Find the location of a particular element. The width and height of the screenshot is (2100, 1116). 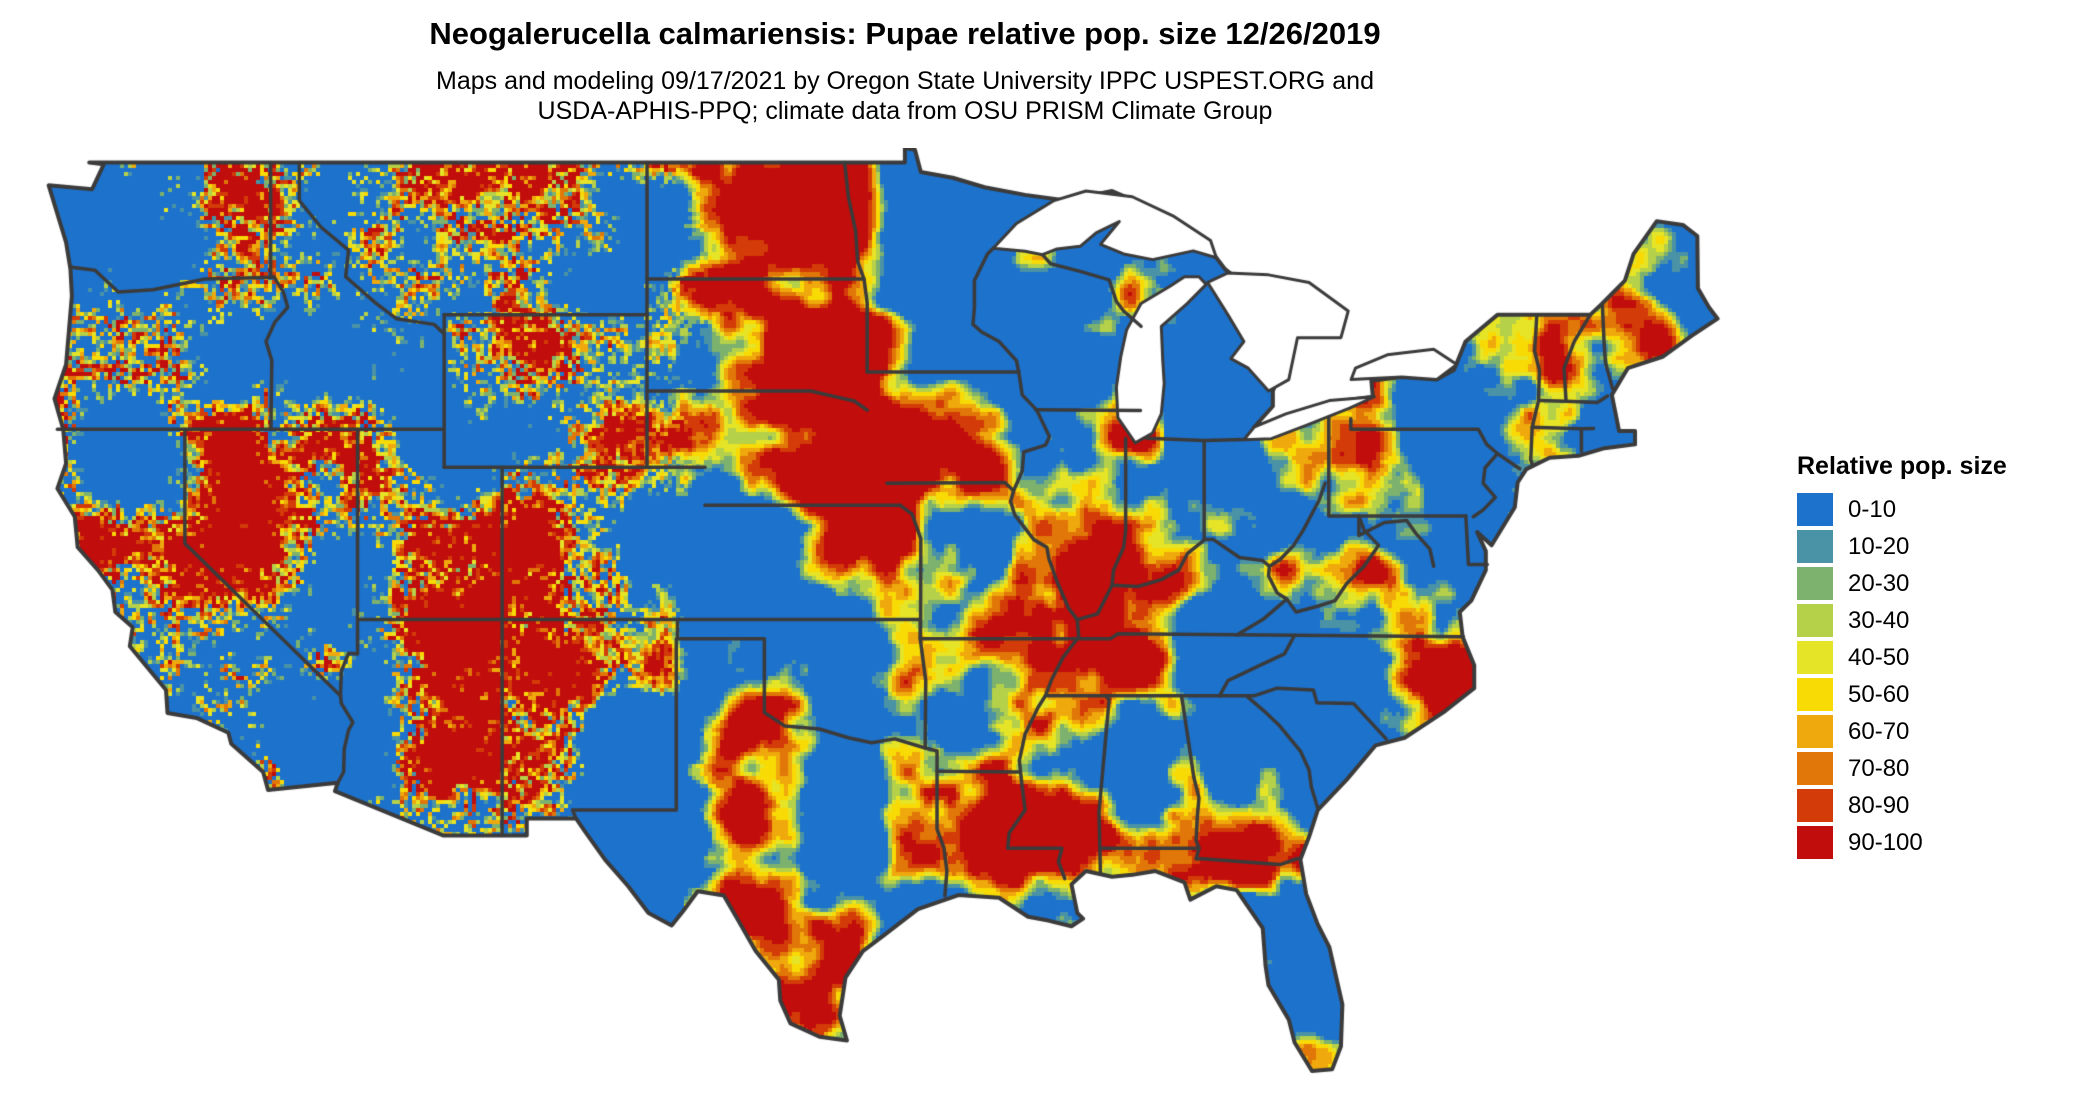

legend-row: 90-100 is located at coordinates (1942, 842).